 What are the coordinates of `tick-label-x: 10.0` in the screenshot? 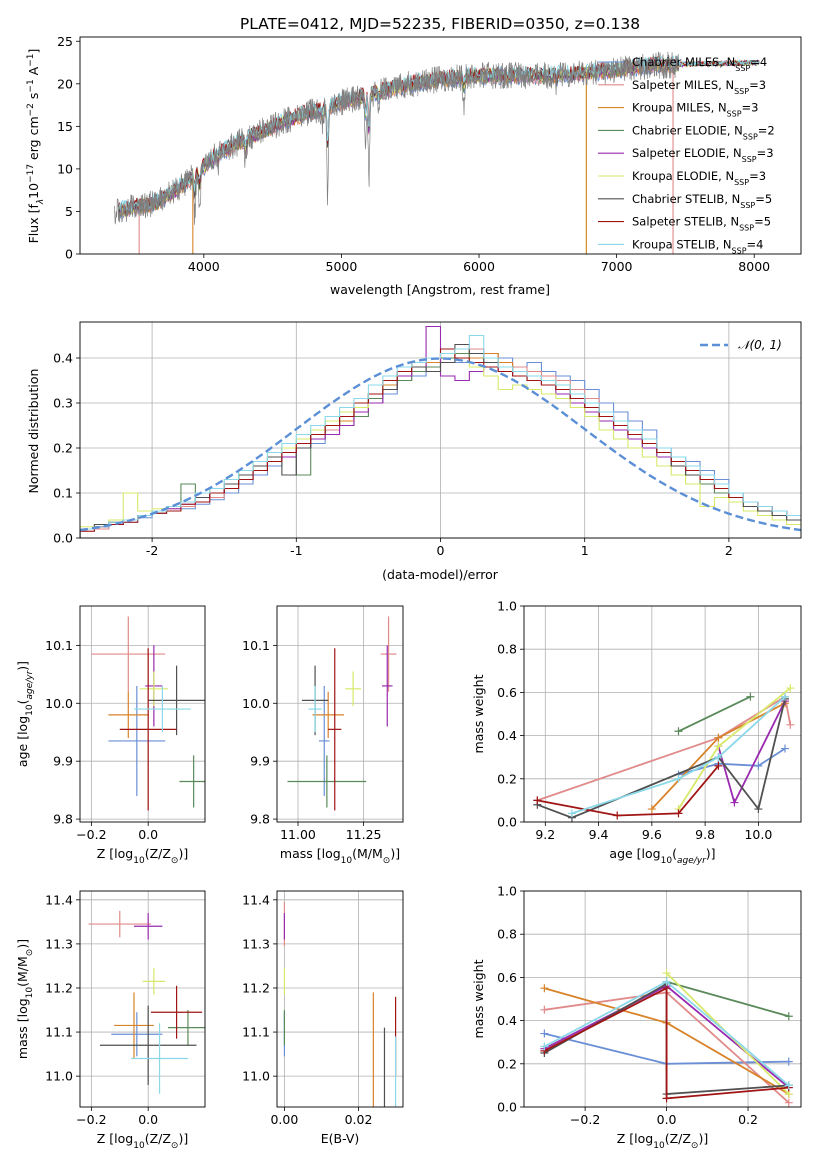 It's located at (758, 834).